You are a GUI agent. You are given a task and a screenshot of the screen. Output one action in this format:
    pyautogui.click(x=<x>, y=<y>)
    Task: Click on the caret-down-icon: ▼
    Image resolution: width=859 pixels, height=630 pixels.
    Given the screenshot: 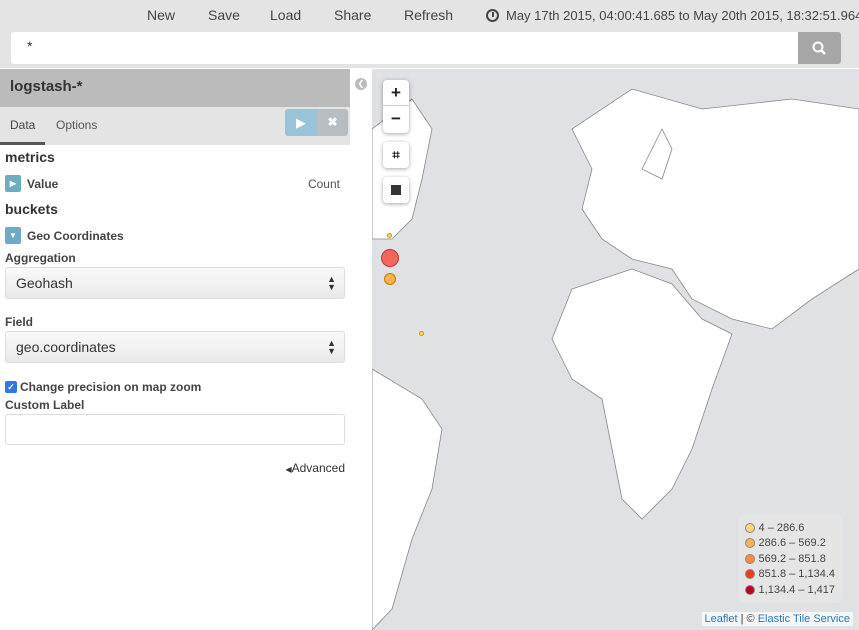 What is the action you would take?
    pyautogui.click(x=13, y=235)
    